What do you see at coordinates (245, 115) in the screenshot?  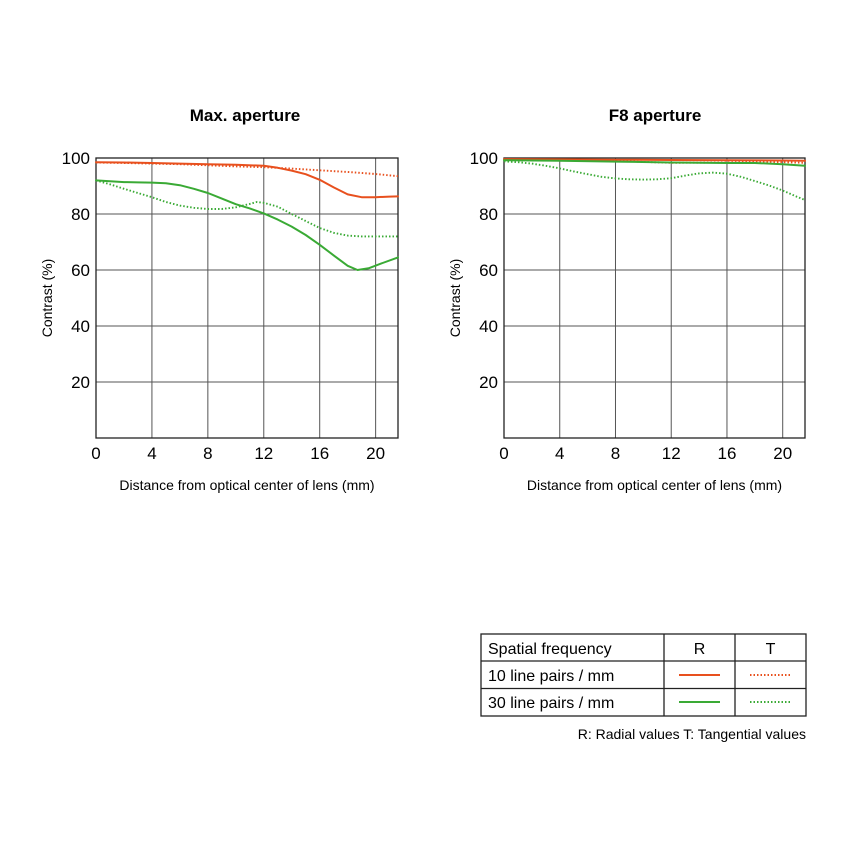 I see `chart-title: Max. aperture` at bounding box center [245, 115].